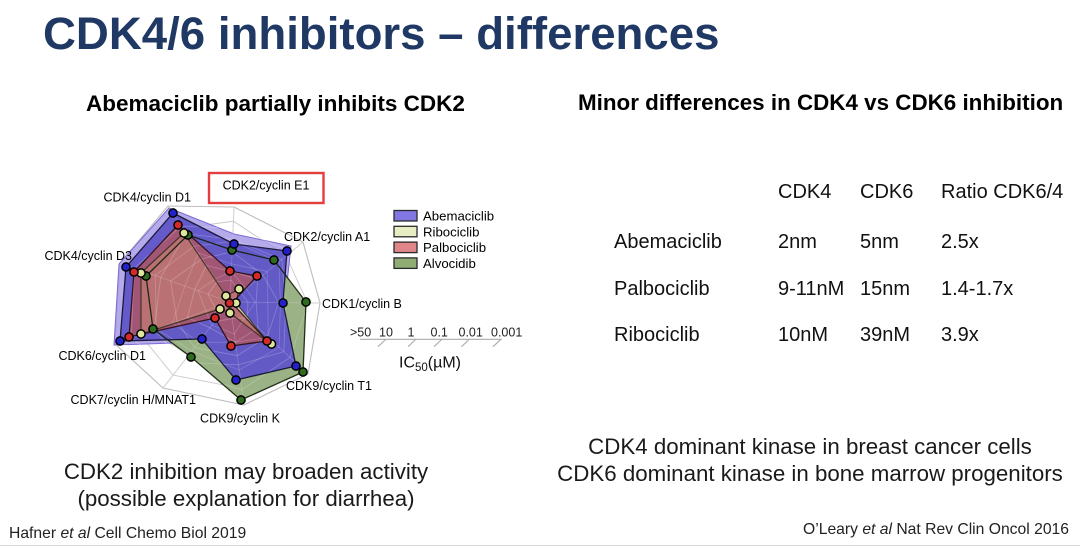 This screenshot has height=551, width=1080. I want to click on svg-text: 0.1, so click(439, 332).